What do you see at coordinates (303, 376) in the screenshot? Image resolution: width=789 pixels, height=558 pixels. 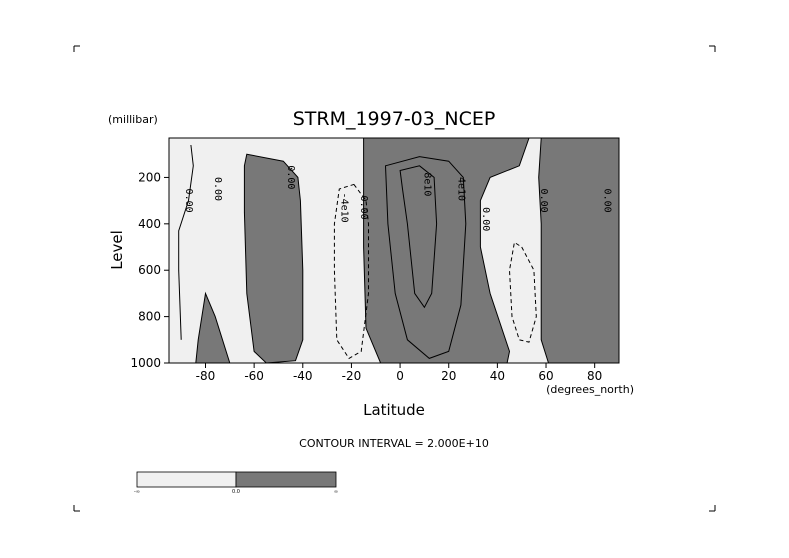 I see `x-tick-label: -40` at bounding box center [303, 376].